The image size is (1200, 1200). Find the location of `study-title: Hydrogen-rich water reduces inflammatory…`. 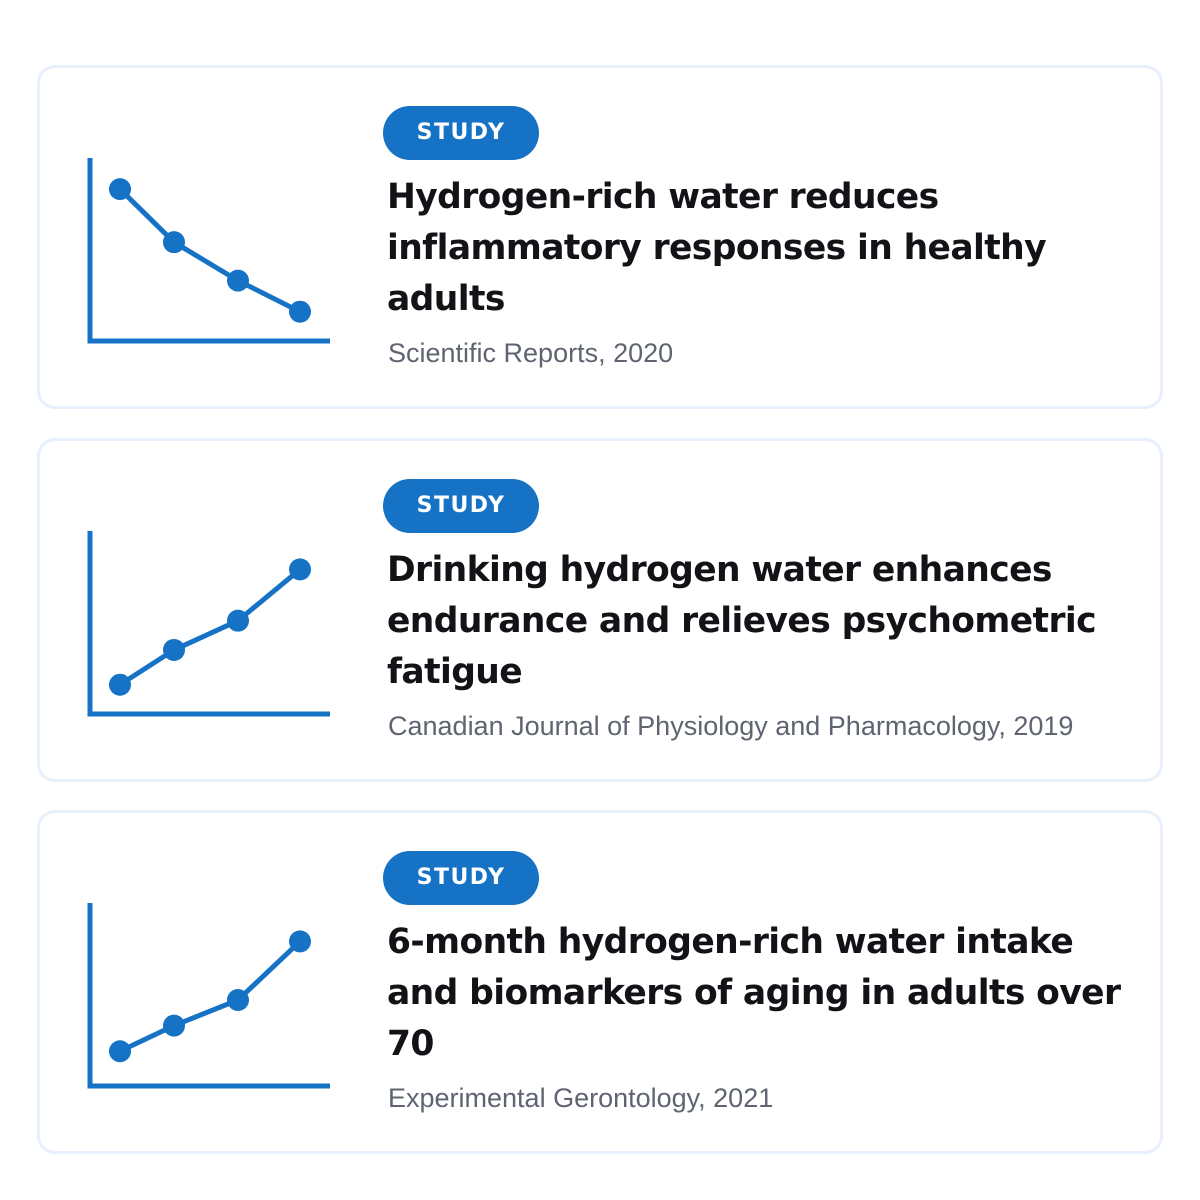

study-title: Hydrogen-rich water reduces inflammatory… is located at coordinates (717, 248).